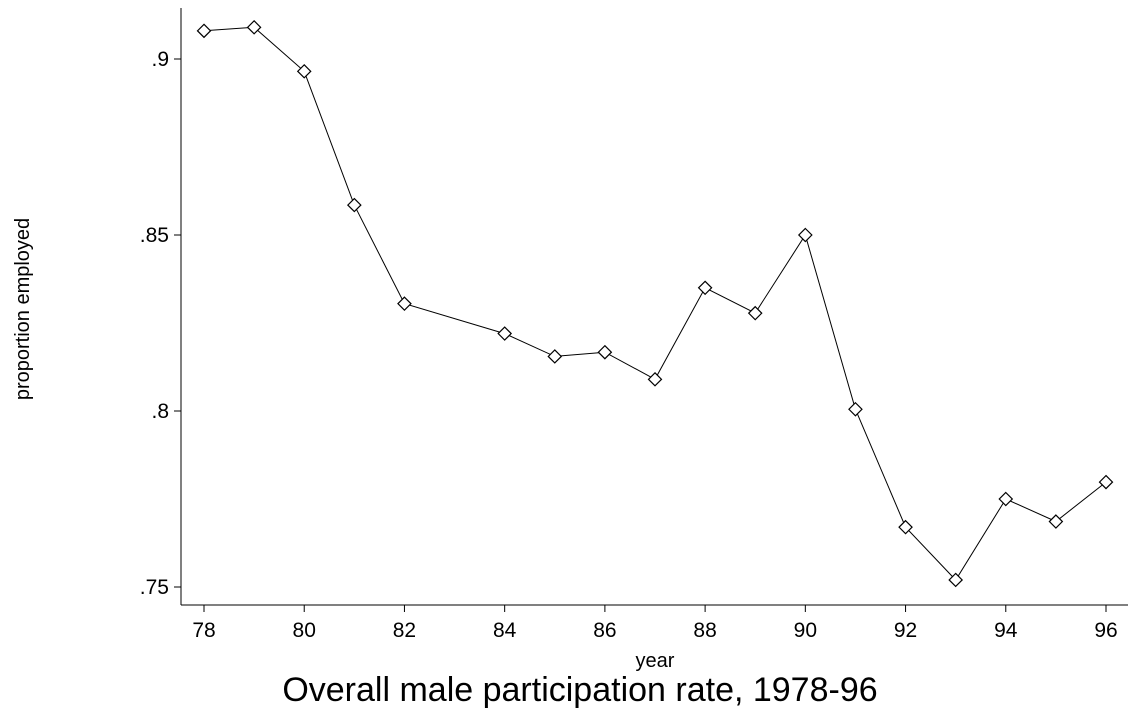 This screenshot has height=717, width=1134. Describe the element at coordinates (579, 690) in the screenshot. I see `chart-title: Overall male participation rate, 1978-96` at that location.